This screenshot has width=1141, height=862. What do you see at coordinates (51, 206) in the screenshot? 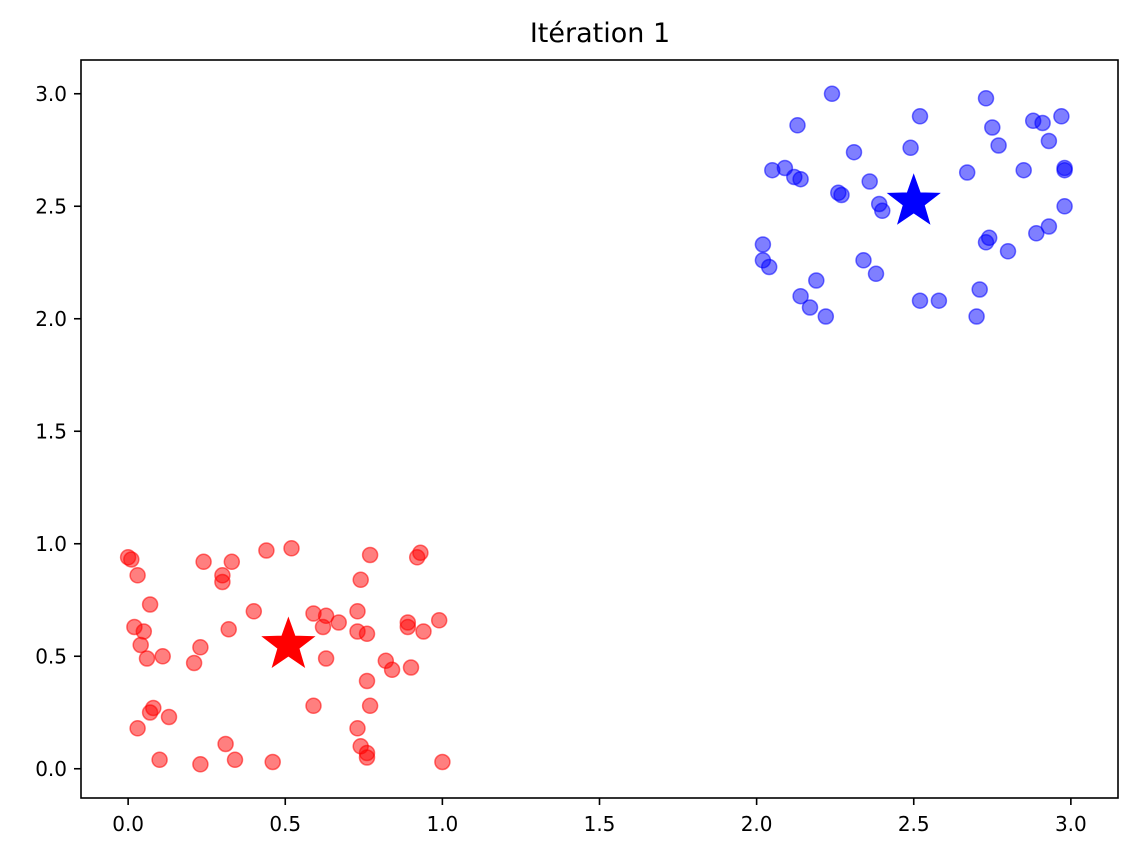
I see `y-tick-label: 2.5` at bounding box center [51, 206].